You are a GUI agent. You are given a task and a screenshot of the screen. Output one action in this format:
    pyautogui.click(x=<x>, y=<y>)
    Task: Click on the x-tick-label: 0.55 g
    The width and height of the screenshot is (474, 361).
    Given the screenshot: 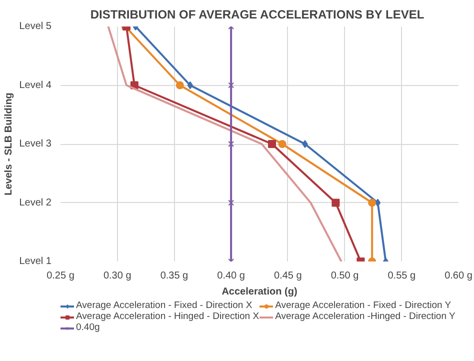 What is the action you would take?
    pyautogui.click(x=402, y=276)
    